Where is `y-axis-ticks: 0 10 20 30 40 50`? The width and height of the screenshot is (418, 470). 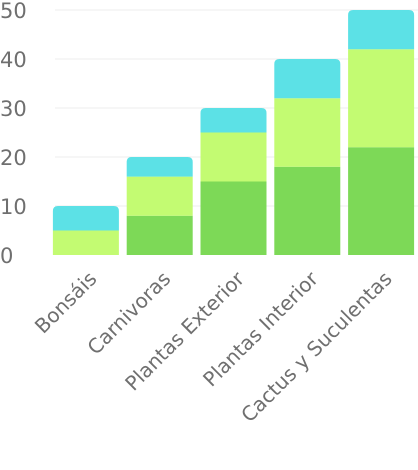
y-axis-ticks: 0 10 20 30 40 50 is located at coordinates (13, 134).